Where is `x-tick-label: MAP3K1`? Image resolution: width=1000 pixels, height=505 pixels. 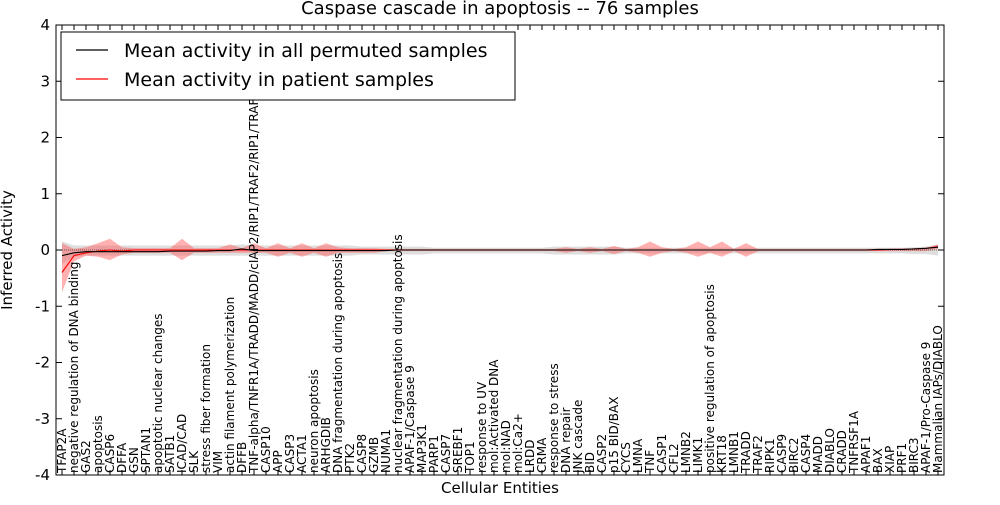 x-tick-label: MAP3K1 is located at coordinates (422, 448).